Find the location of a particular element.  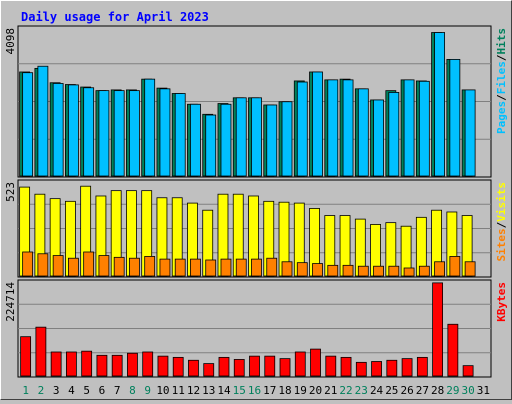

day-label: 12 is located at coordinates (193, 390).